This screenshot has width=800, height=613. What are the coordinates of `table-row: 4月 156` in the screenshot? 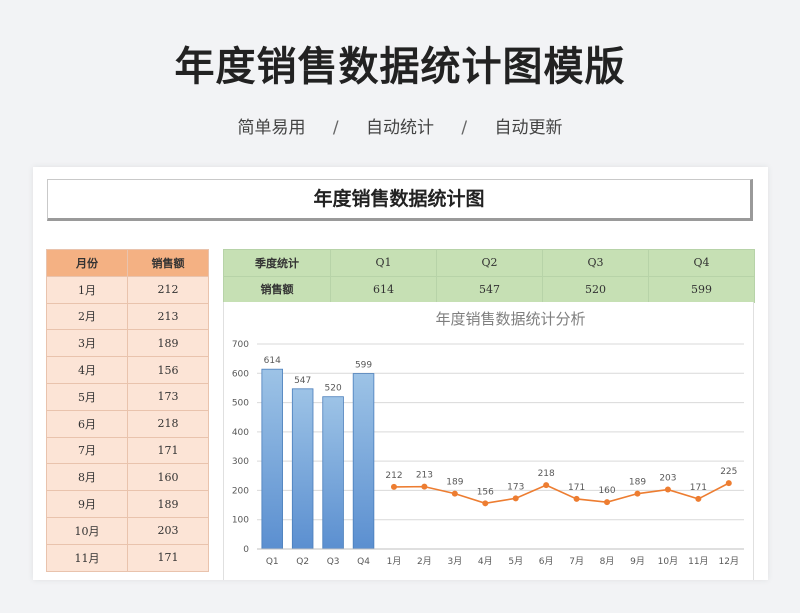 It's located at (127, 370).